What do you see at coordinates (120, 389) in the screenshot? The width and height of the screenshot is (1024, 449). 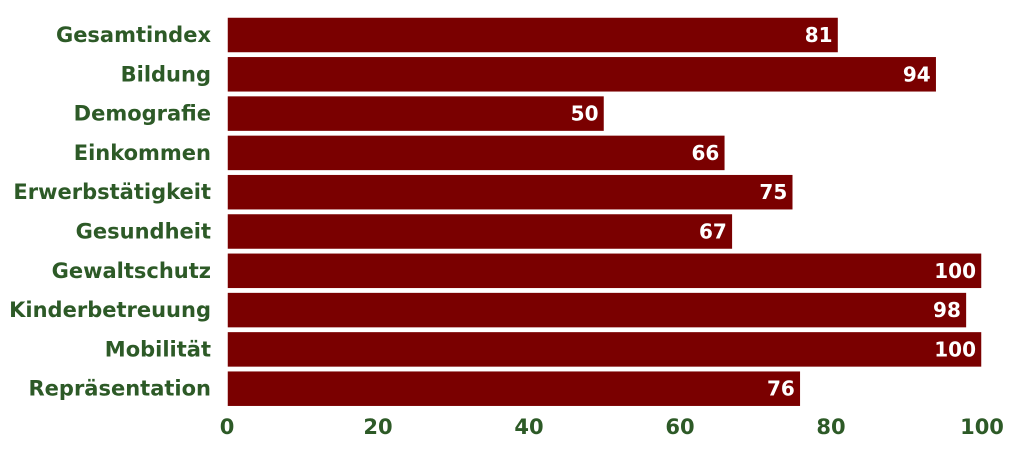 I see `category-label-repr-sentation: Repräsentation` at bounding box center [120, 389].